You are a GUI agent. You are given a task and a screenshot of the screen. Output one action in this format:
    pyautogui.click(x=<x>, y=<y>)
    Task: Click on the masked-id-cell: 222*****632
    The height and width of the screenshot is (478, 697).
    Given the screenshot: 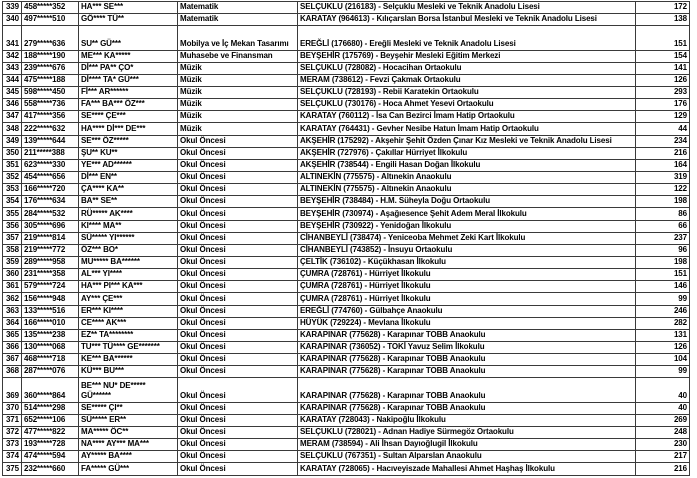 What is the action you would take?
    pyautogui.click(x=50, y=129)
    